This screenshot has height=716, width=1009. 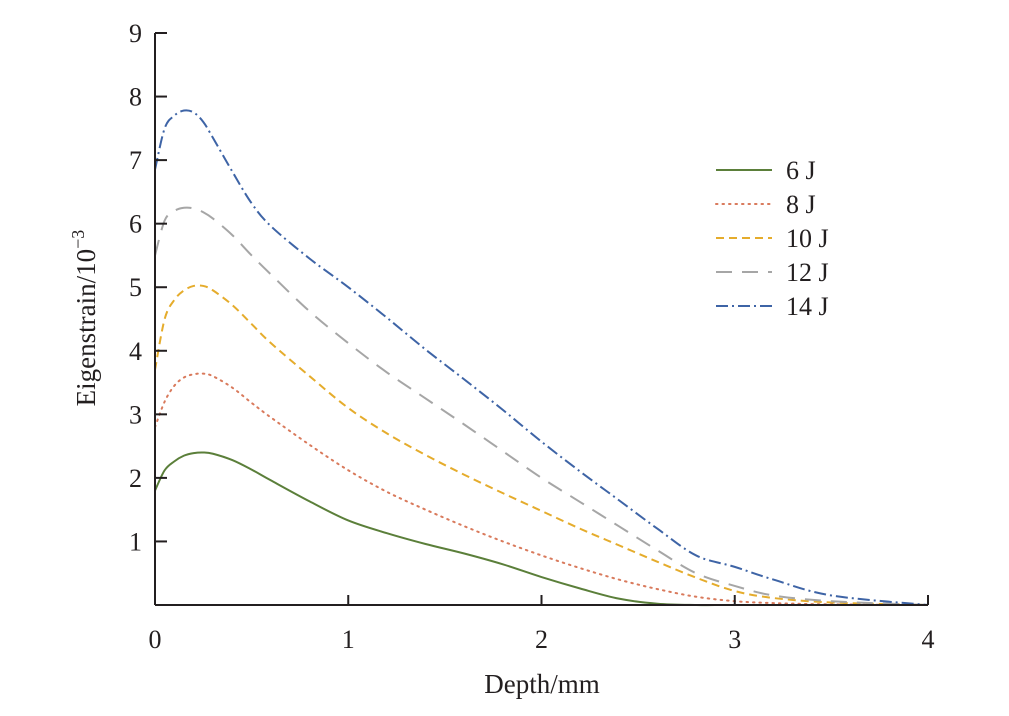 What do you see at coordinates (928, 639) in the screenshot?
I see `x-tick-label: 4` at bounding box center [928, 639].